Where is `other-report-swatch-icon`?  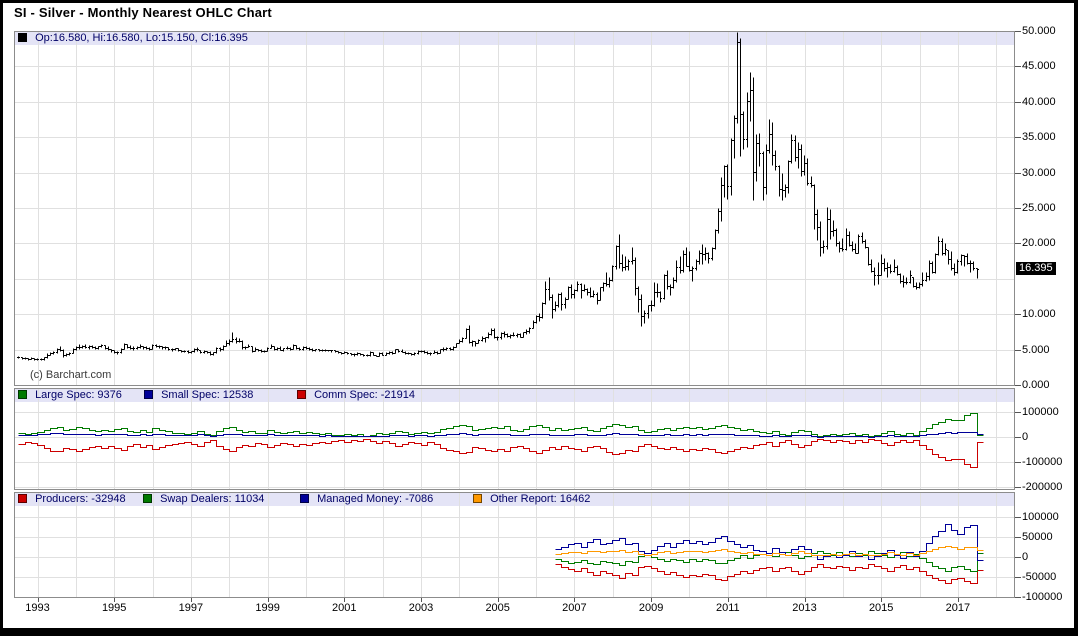 other-report-swatch-icon is located at coordinates (477, 498).